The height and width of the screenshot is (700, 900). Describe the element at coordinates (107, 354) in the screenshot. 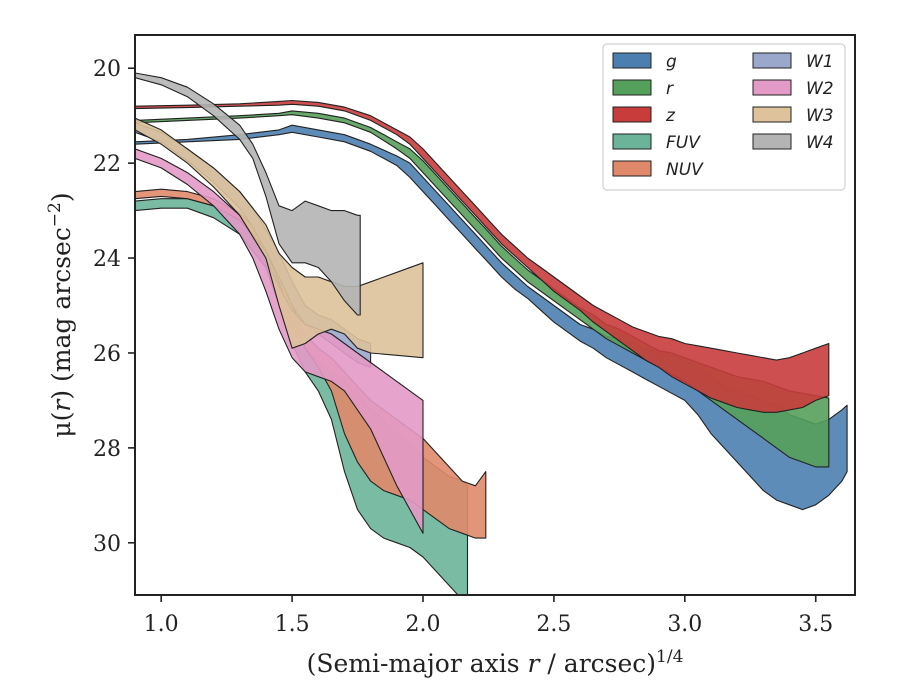

I see `y-tick-label: 26` at that location.